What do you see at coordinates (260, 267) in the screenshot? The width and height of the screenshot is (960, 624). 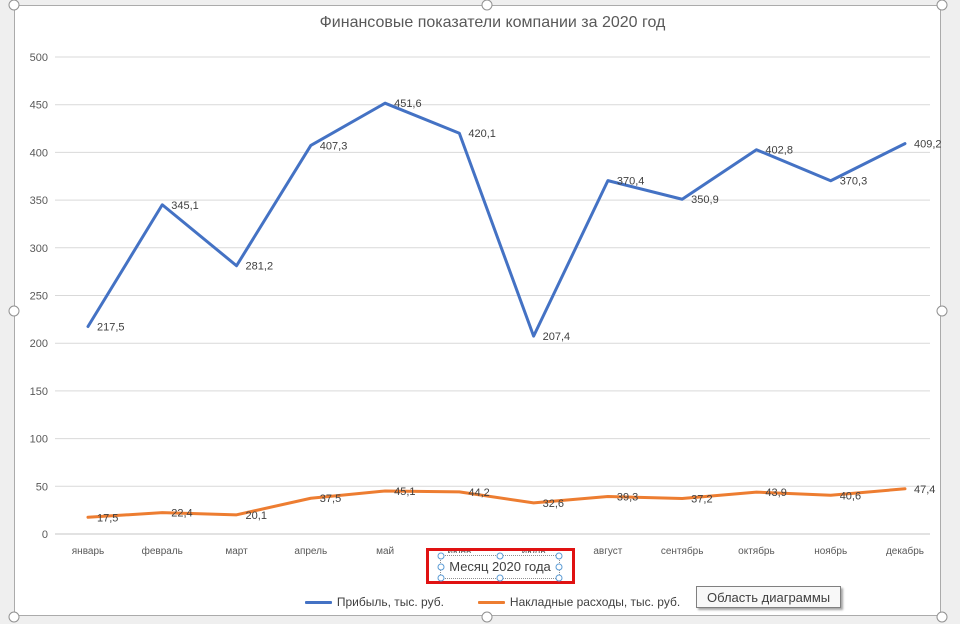 I see `data-label: 281,2` at bounding box center [260, 267].